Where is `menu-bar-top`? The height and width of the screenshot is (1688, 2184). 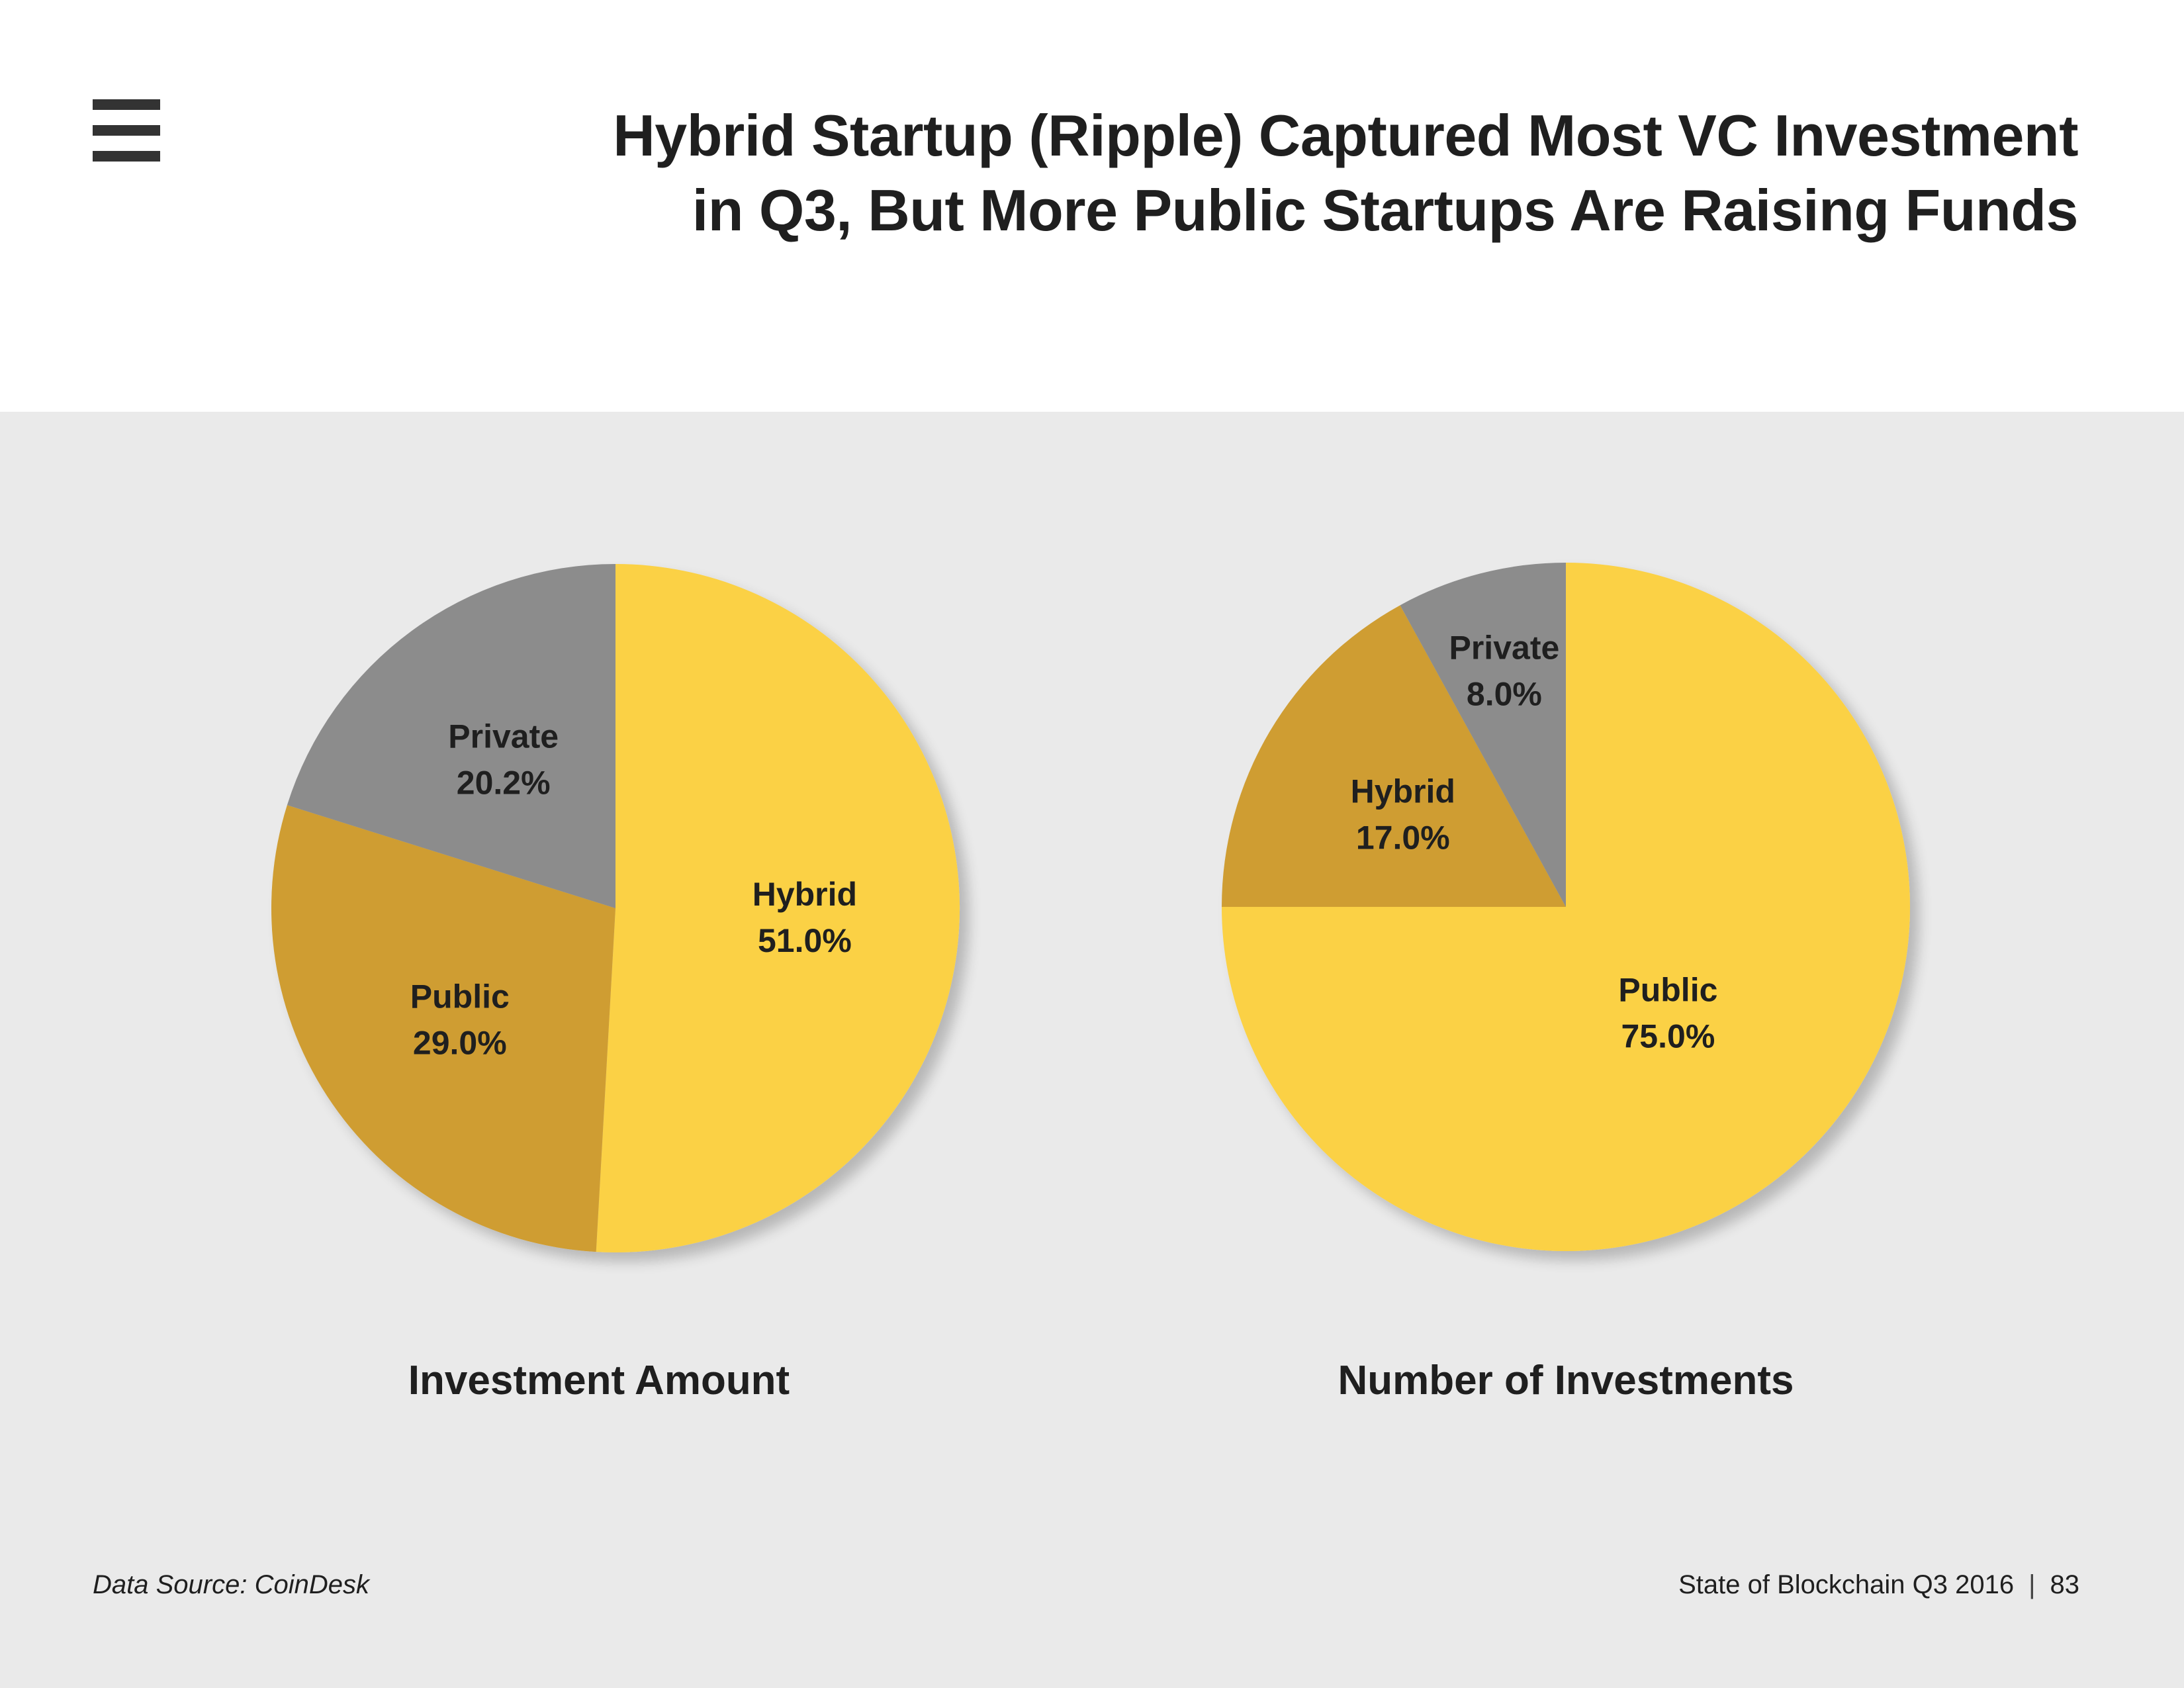 menu-bar-top is located at coordinates (127, 104).